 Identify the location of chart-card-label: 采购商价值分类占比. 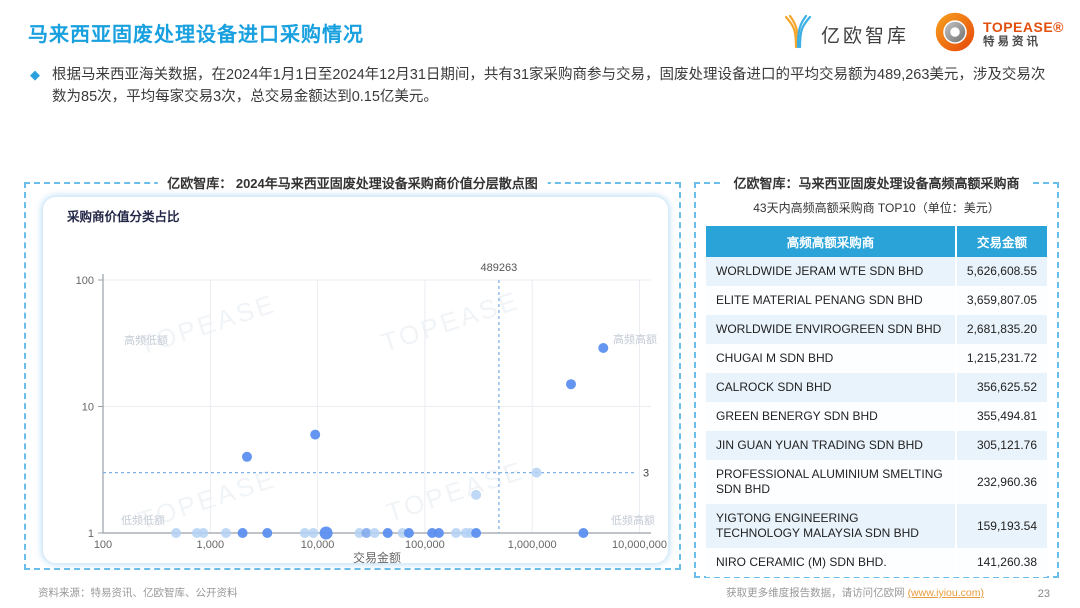
(123, 217).